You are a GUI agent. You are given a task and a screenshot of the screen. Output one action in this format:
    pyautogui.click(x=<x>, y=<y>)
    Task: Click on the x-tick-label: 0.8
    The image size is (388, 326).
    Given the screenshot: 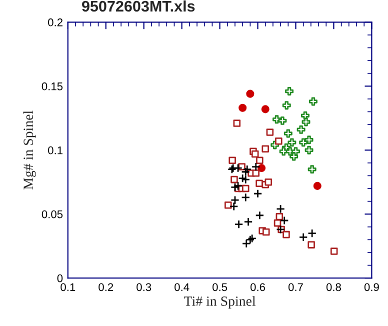 What is the action you would take?
    pyautogui.click(x=333, y=287)
    